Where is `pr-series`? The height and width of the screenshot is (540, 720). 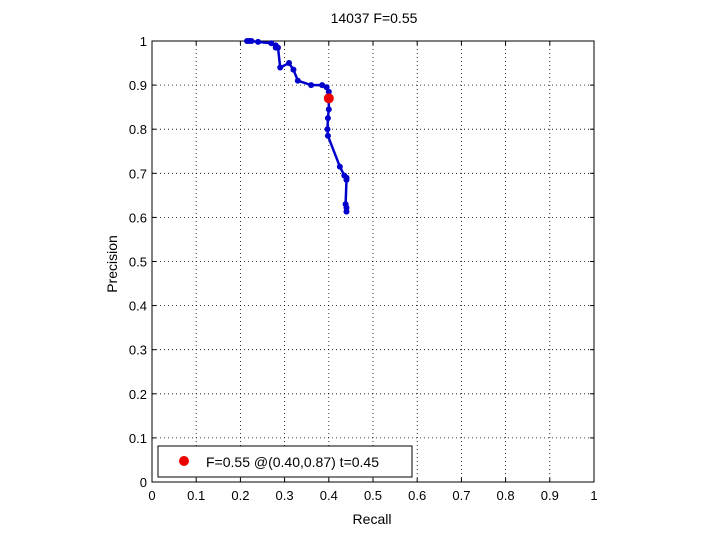
pr-series is located at coordinates (297, 126).